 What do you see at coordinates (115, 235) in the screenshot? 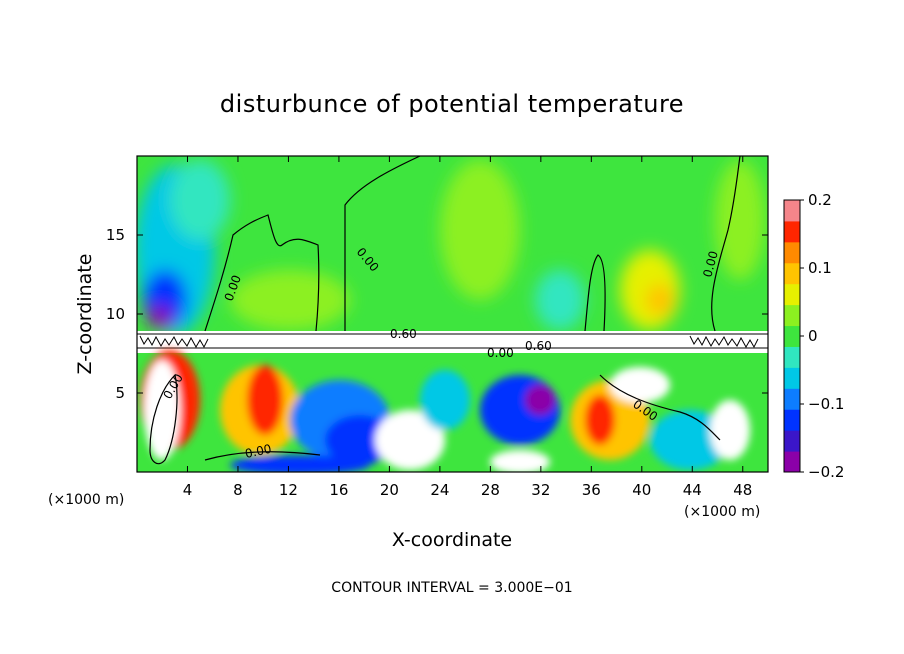
I see `y-tick-label: 15` at bounding box center [115, 235].